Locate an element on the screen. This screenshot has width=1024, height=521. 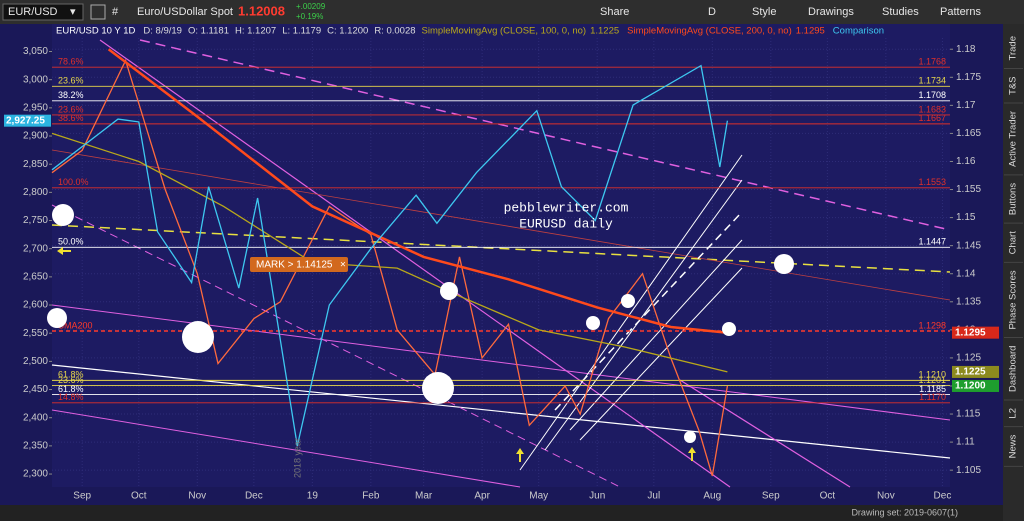
y-tick-label: 1.18 is located at coordinates (966, 49).